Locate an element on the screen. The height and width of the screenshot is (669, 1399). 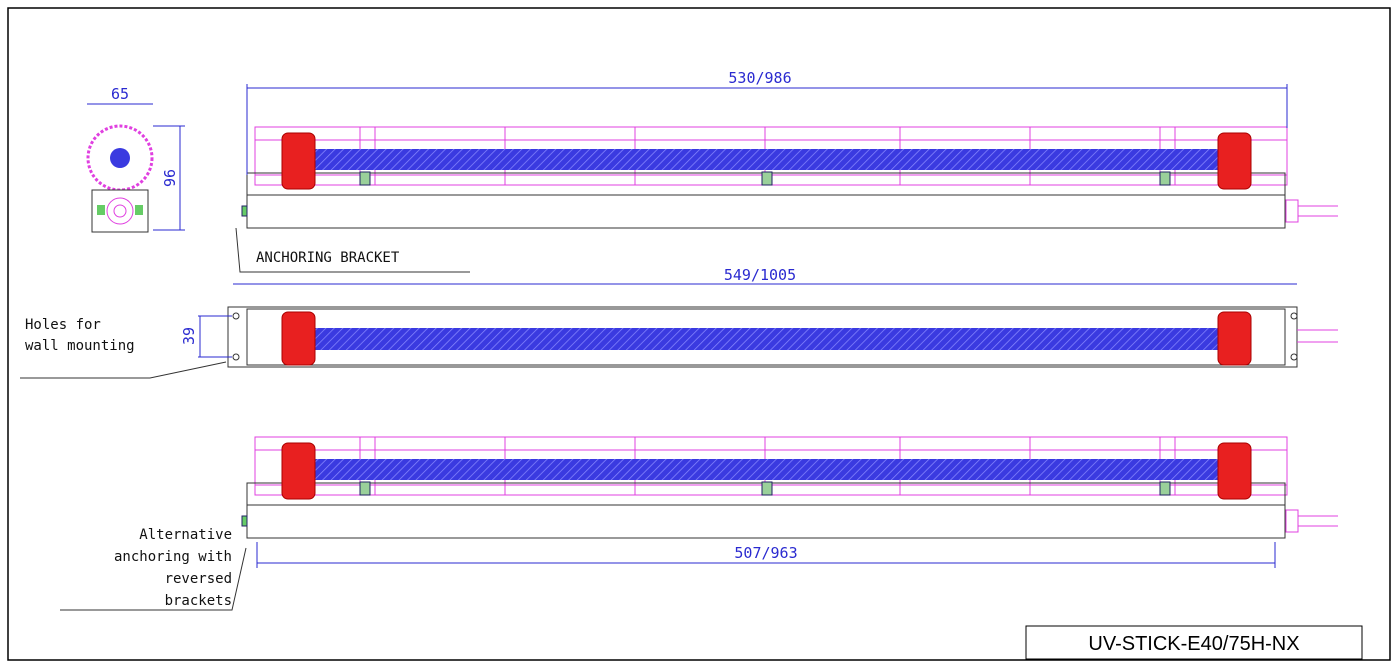
alt-label: anchoring with is located at coordinates (173, 557).